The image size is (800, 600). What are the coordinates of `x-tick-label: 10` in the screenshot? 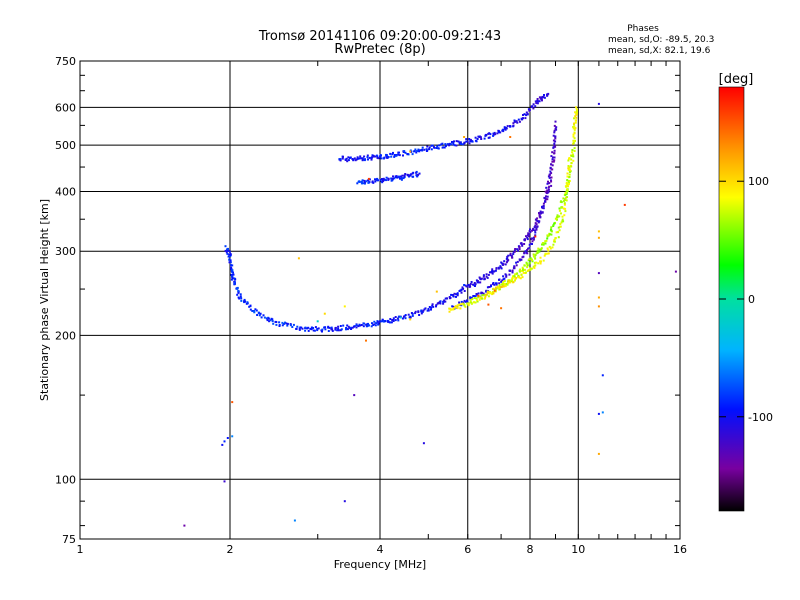 It's located at (578, 549).